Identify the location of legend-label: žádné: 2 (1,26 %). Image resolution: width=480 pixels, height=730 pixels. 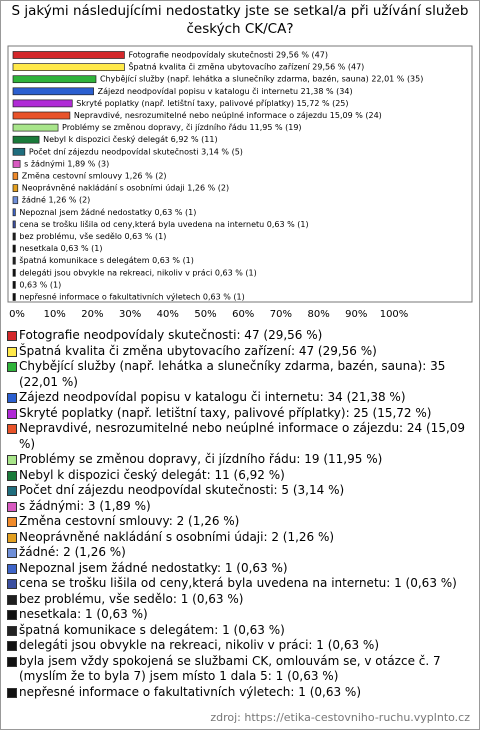
(72, 552).